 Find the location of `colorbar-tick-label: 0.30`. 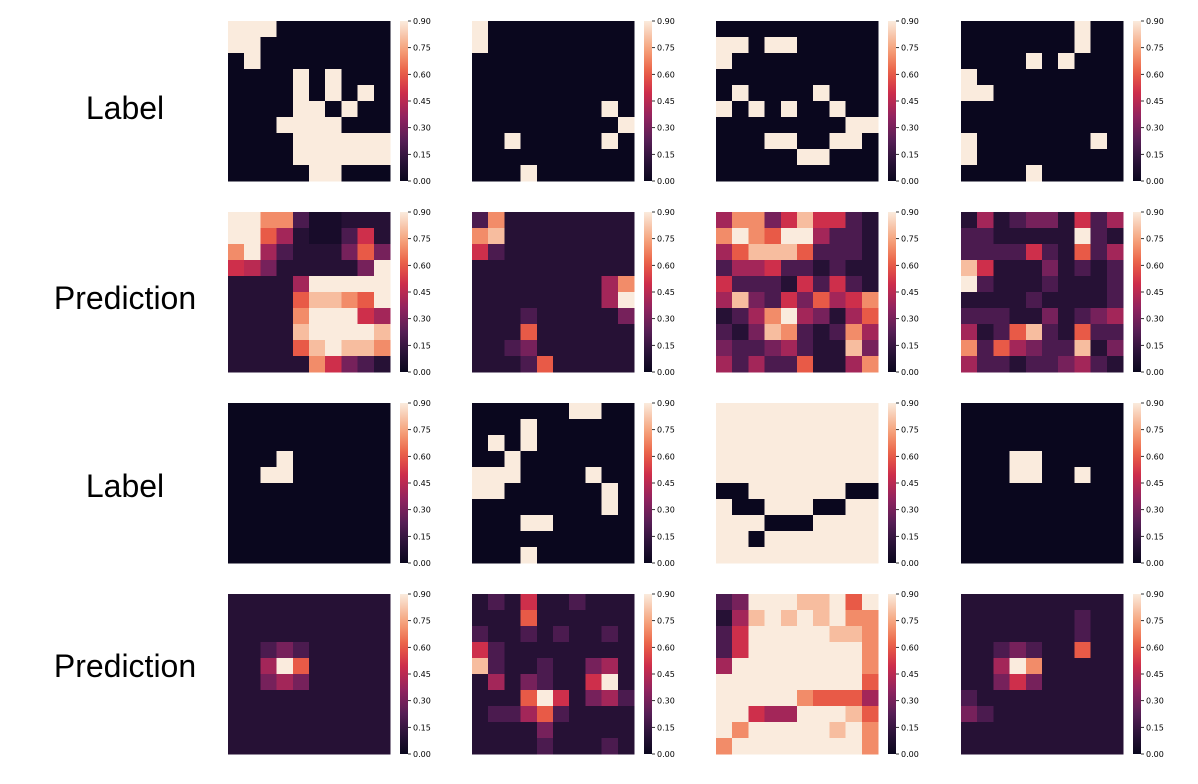

colorbar-tick-label: 0.30 is located at coordinates (910, 319).